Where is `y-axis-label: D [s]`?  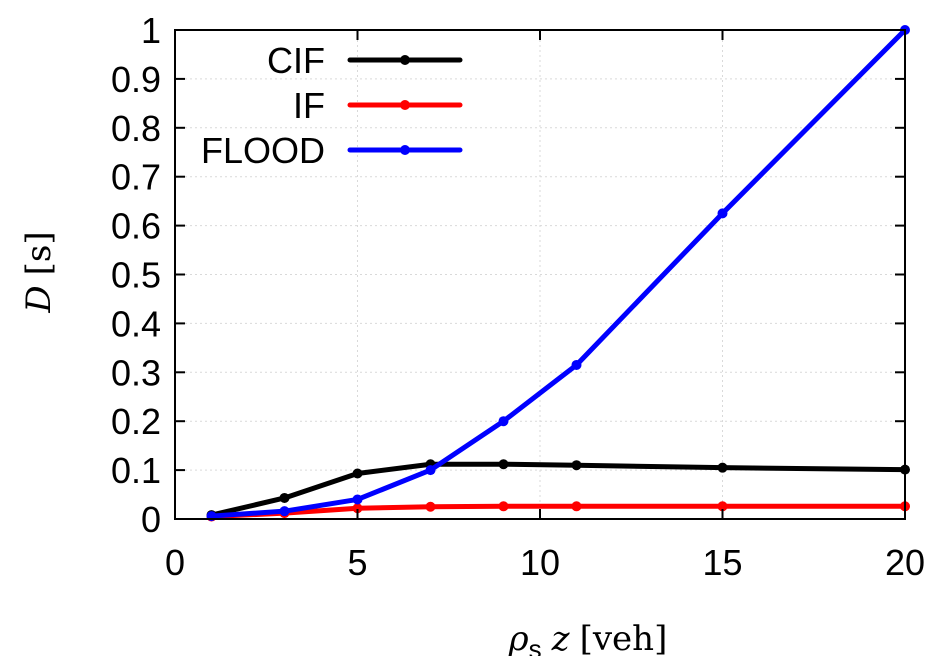 y-axis-label: D [s] is located at coordinates (39, 272).